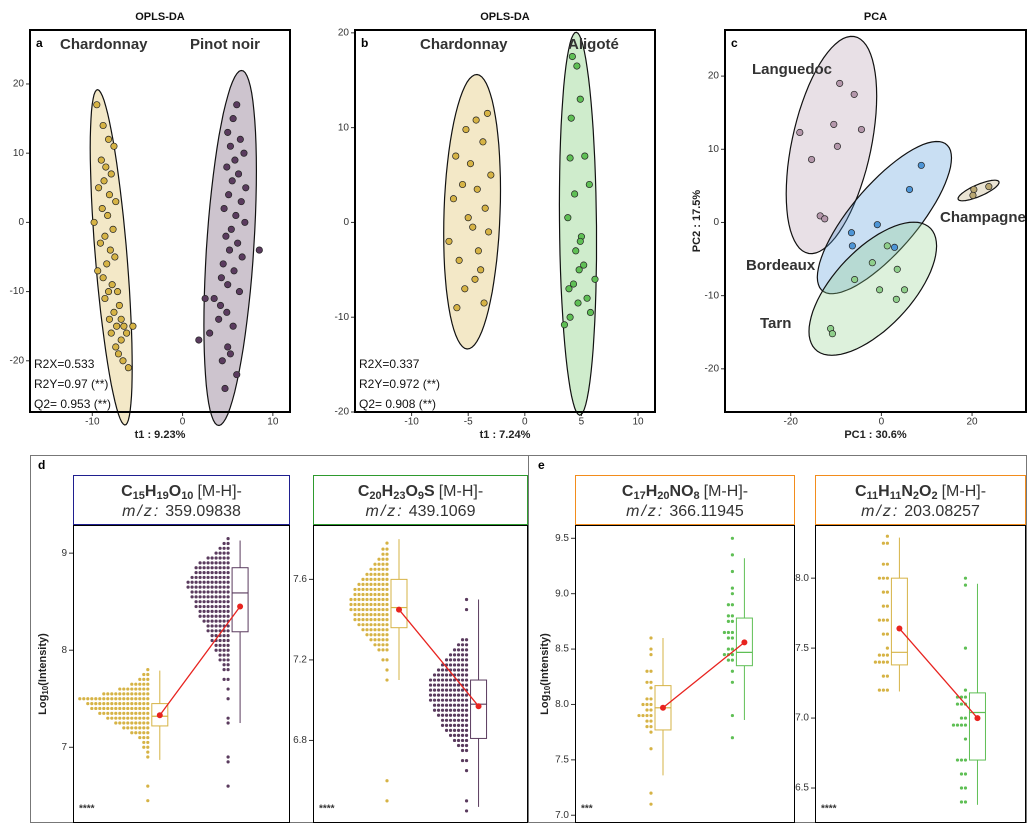 This screenshot has width=1027, height=823. Describe the element at coordinates (19, 84) in the screenshot. I see `y-tick-label: 20` at that location.